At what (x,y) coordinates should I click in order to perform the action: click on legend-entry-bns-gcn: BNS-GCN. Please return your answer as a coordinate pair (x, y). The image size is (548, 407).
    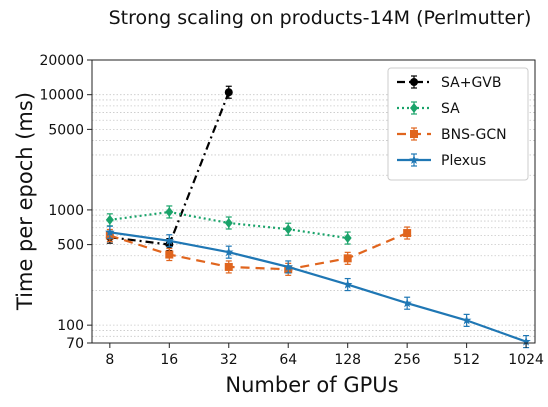
    Looking at the image, I should click on (452, 135).